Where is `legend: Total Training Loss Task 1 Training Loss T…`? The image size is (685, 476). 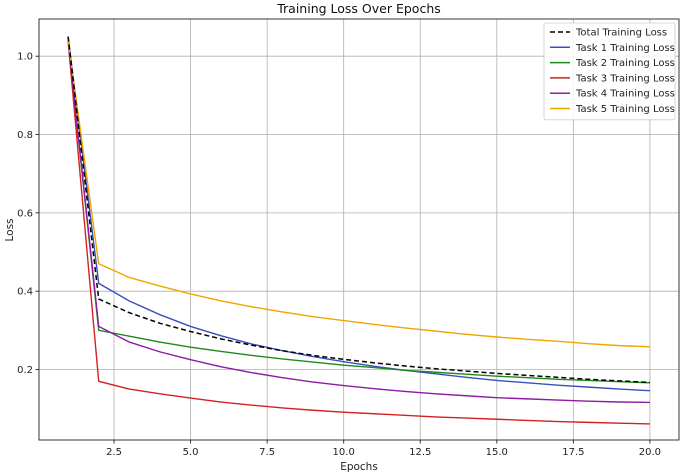 legend: Total Training Loss Task 1 Training Loss T… is located at coordinates (609, 71).